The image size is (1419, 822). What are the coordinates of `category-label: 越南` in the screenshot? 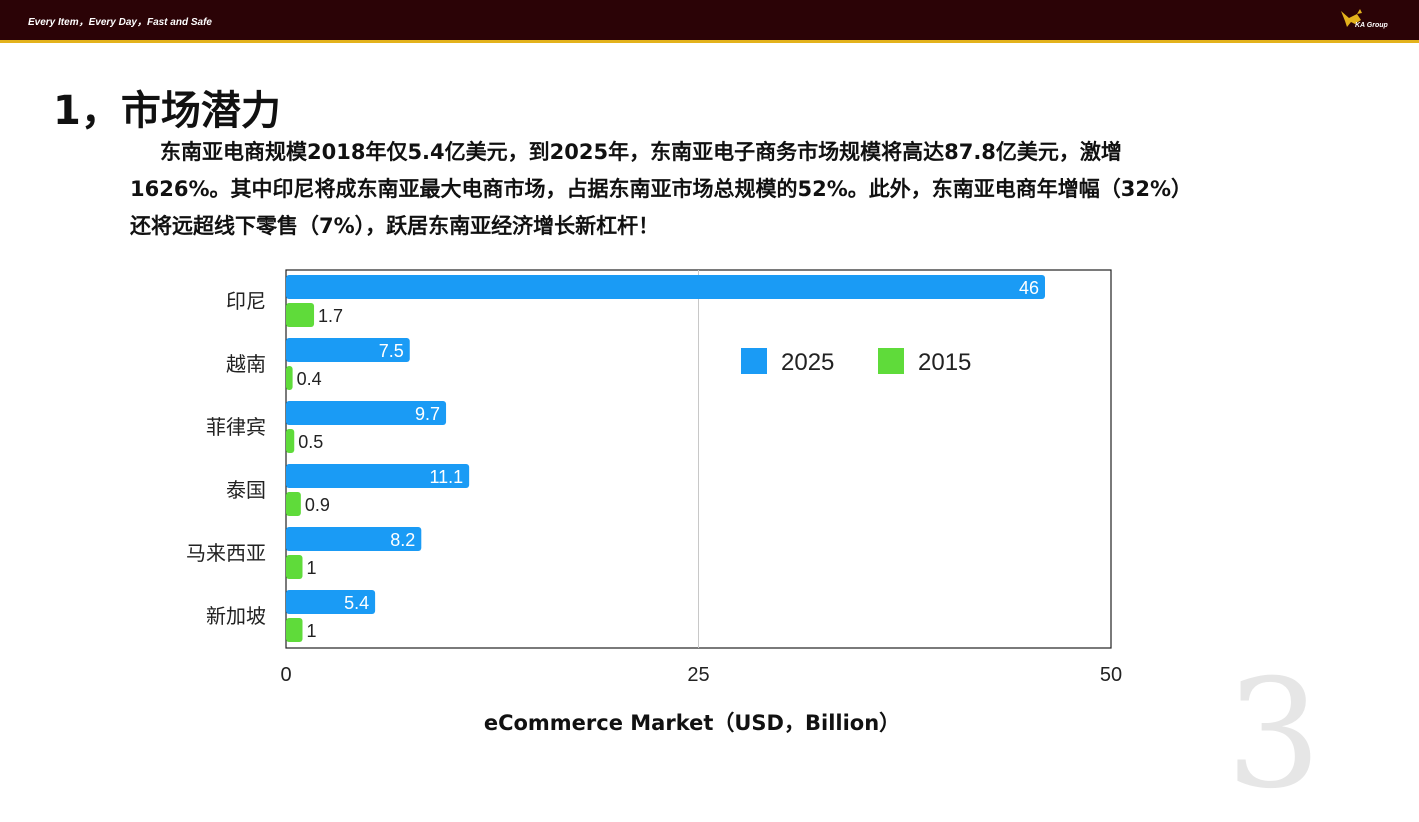 It's located at (246, 364).